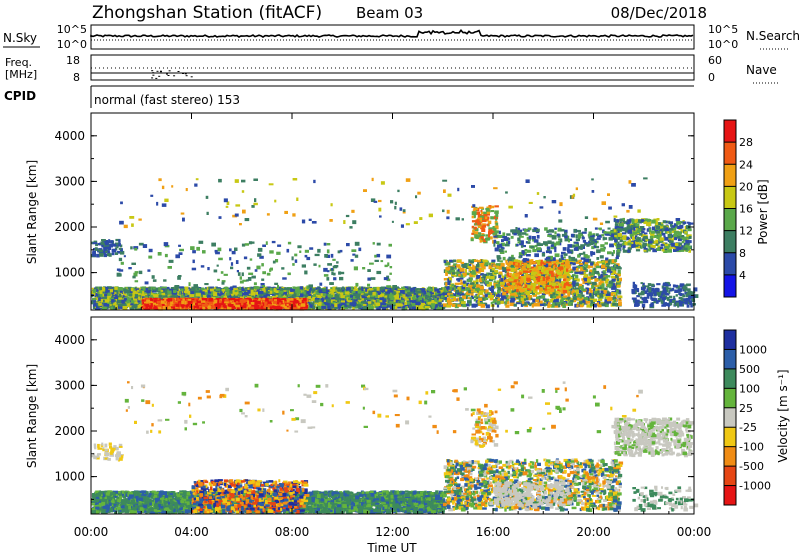  I want to click on freq-label-2: [MHz], so click(21, 74).